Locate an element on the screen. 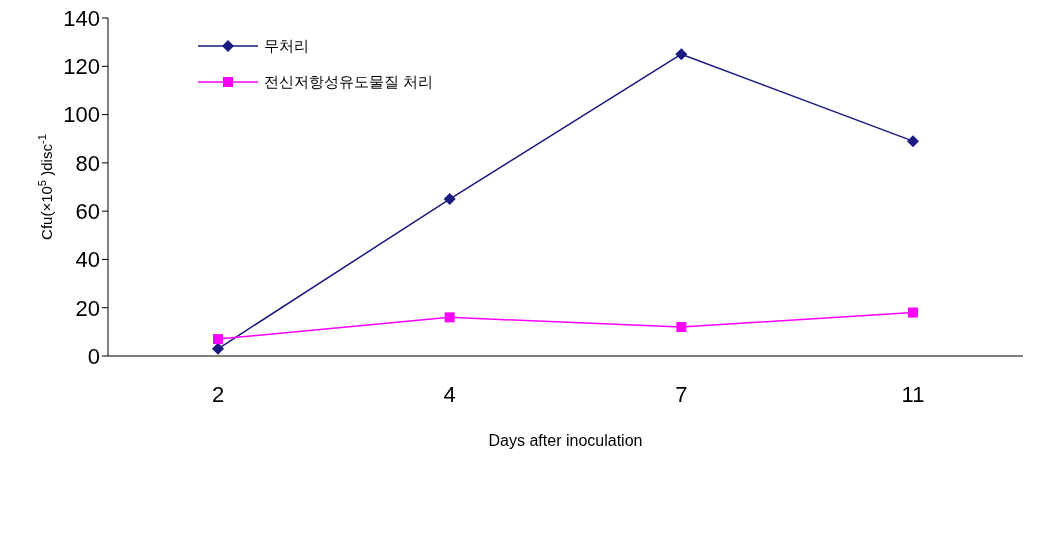 This screenshot has height=558, width=1048. legend-label: 전신저항성유도물질 처리 is located at coordinates (349, 82).